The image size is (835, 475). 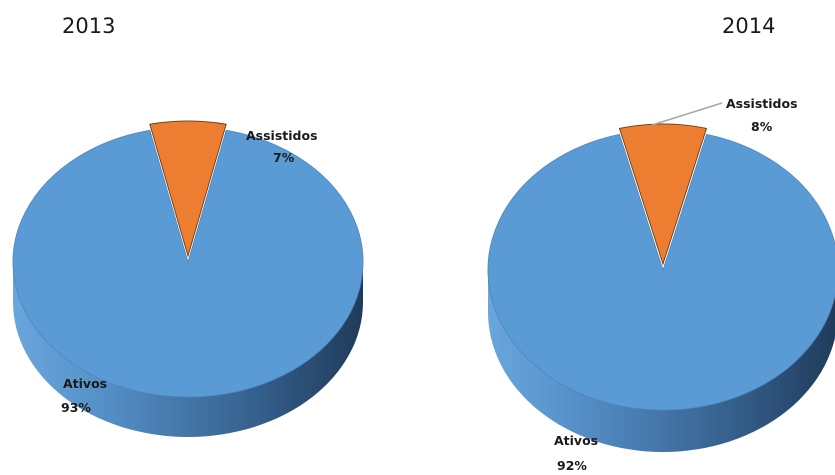 I want to click on leader-line-assistidos-2014, so click(x=687, y=114).